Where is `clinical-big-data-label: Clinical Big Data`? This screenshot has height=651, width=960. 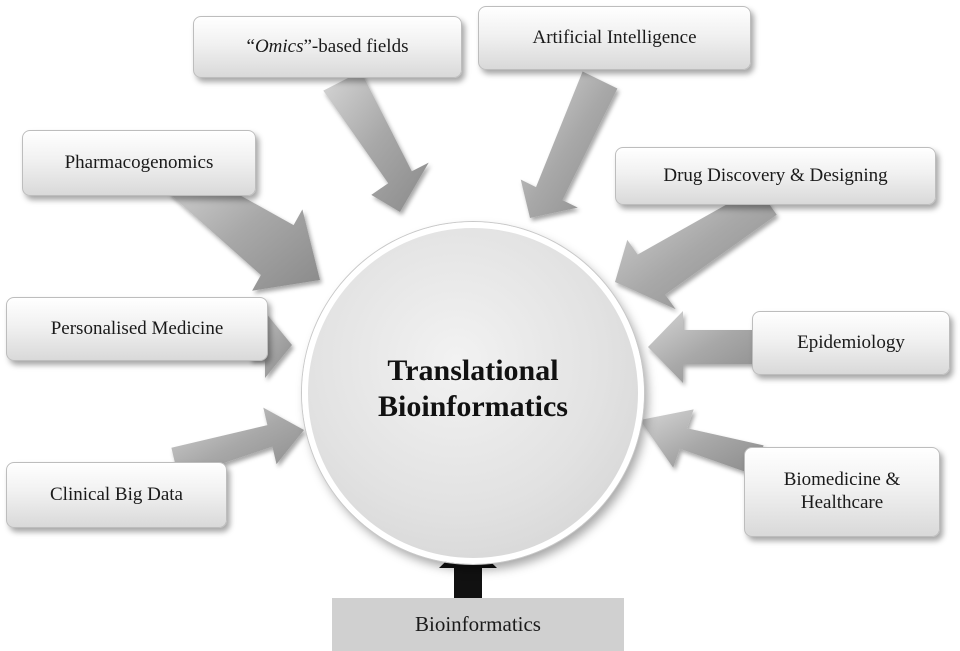
clinical-big-data-label: Clinical Big Data is located at coordinates (116, 494).